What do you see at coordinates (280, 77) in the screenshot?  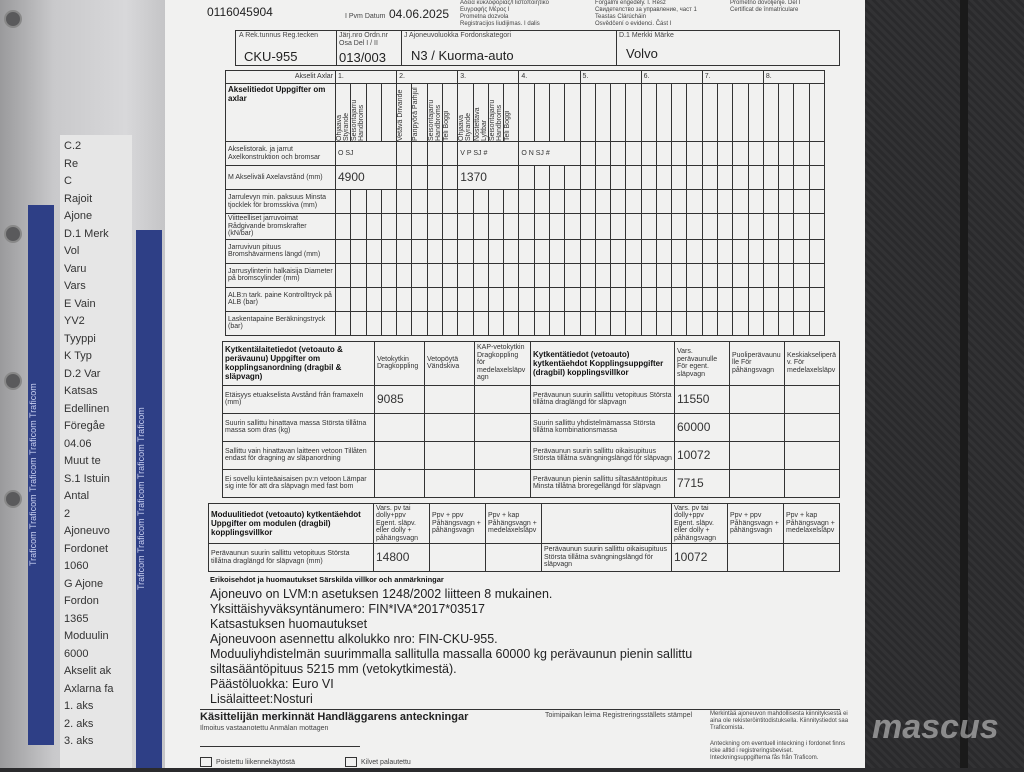 I see `axles-header: Akselit Axlar` at bounding box center [280, 77].